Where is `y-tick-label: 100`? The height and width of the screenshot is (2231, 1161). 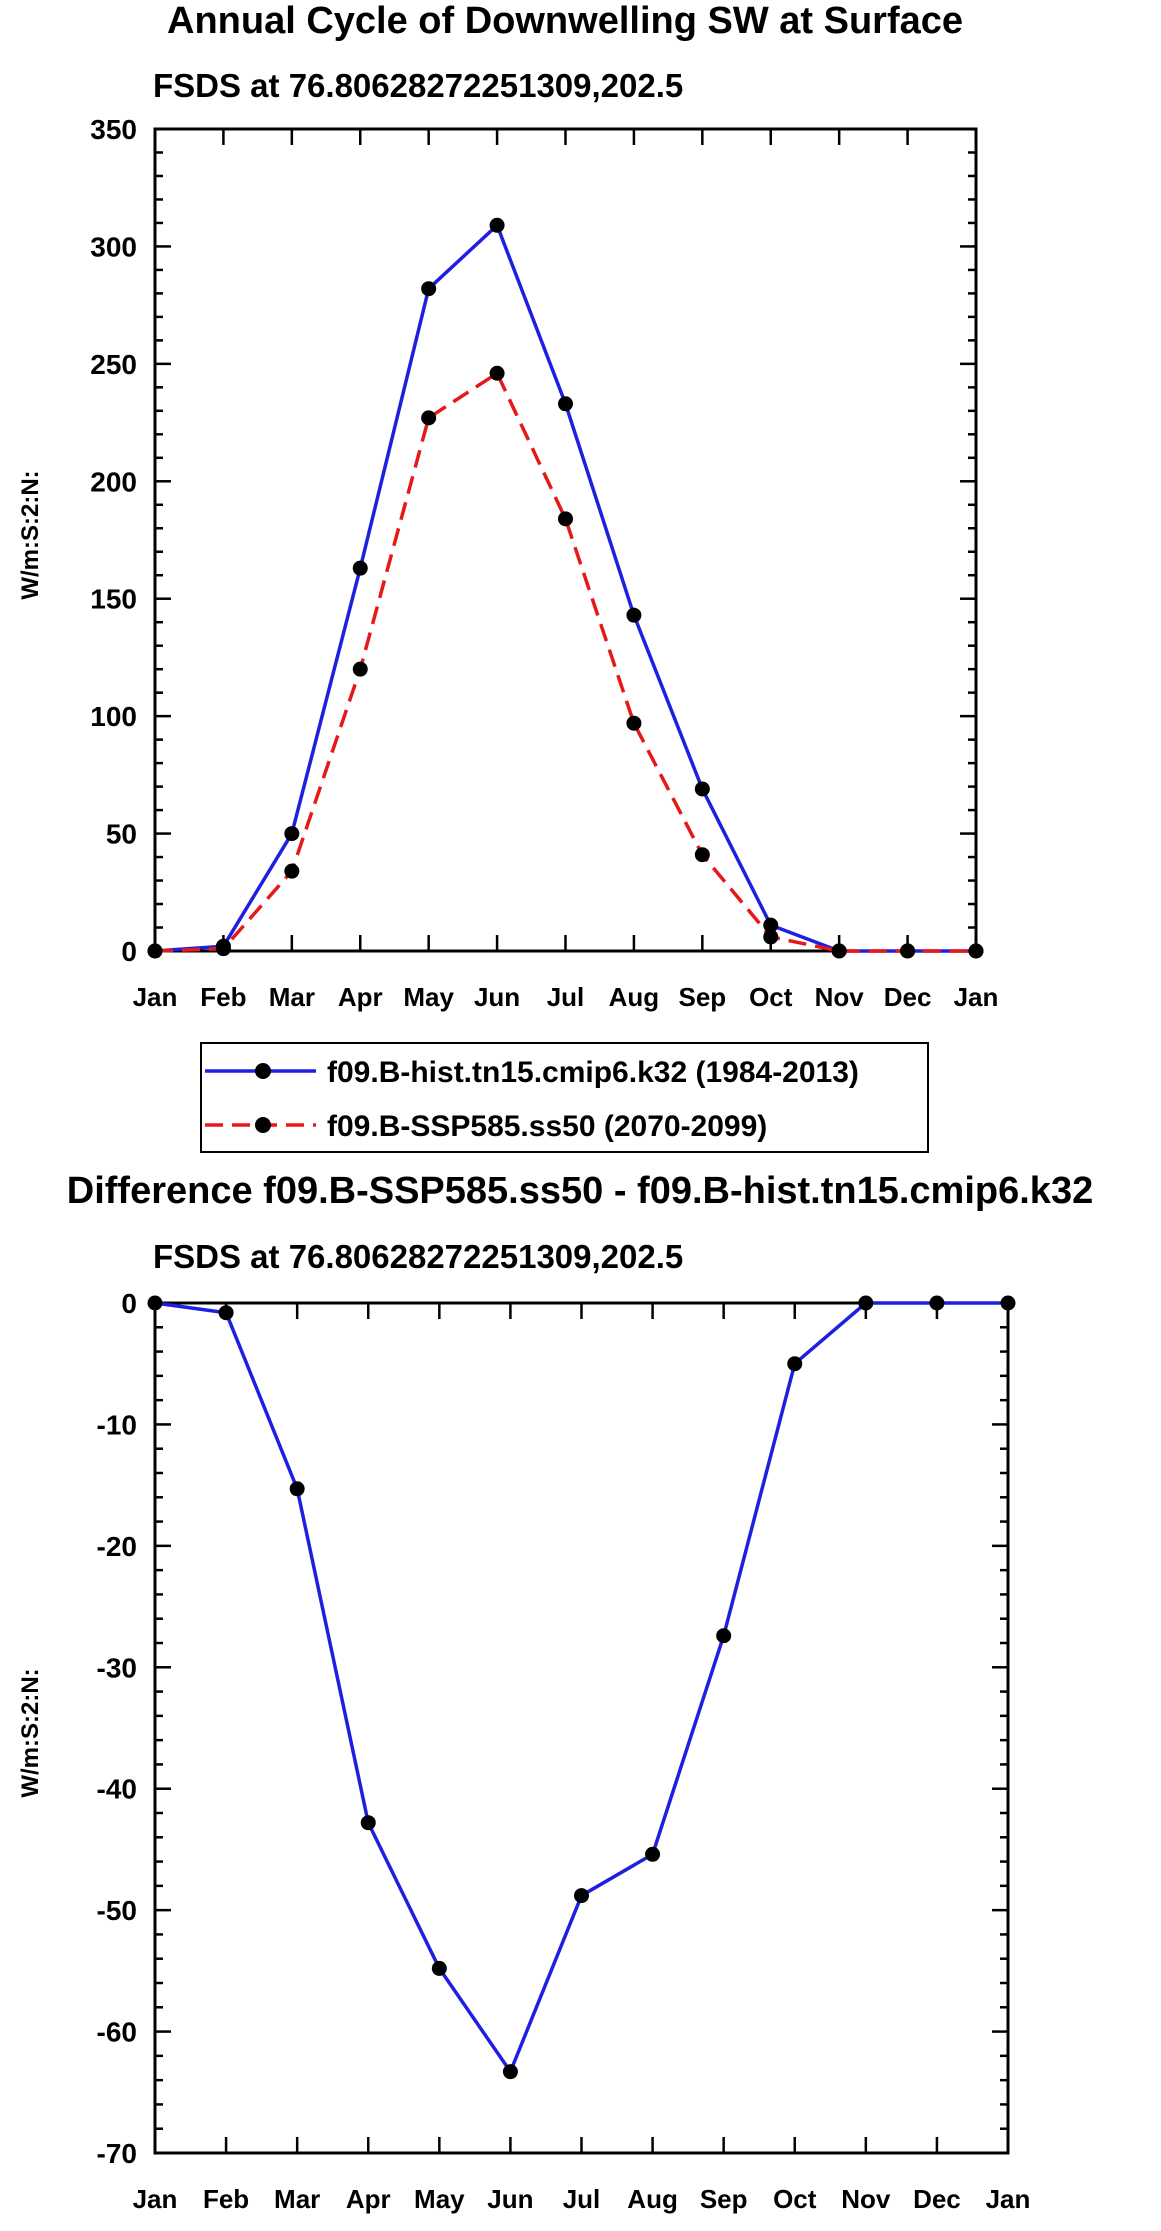 y-tick-label: 100 is located at coordinates (113, 716).